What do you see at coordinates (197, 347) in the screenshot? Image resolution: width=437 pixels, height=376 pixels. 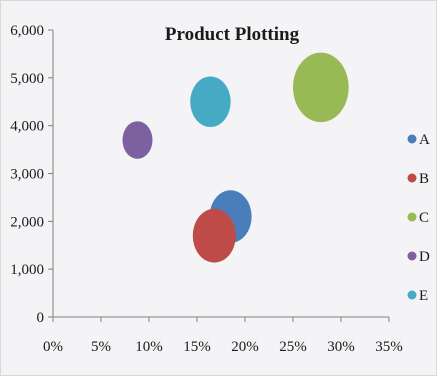 I see `x-tick-label: 15%` at bounding box center [197, 347].